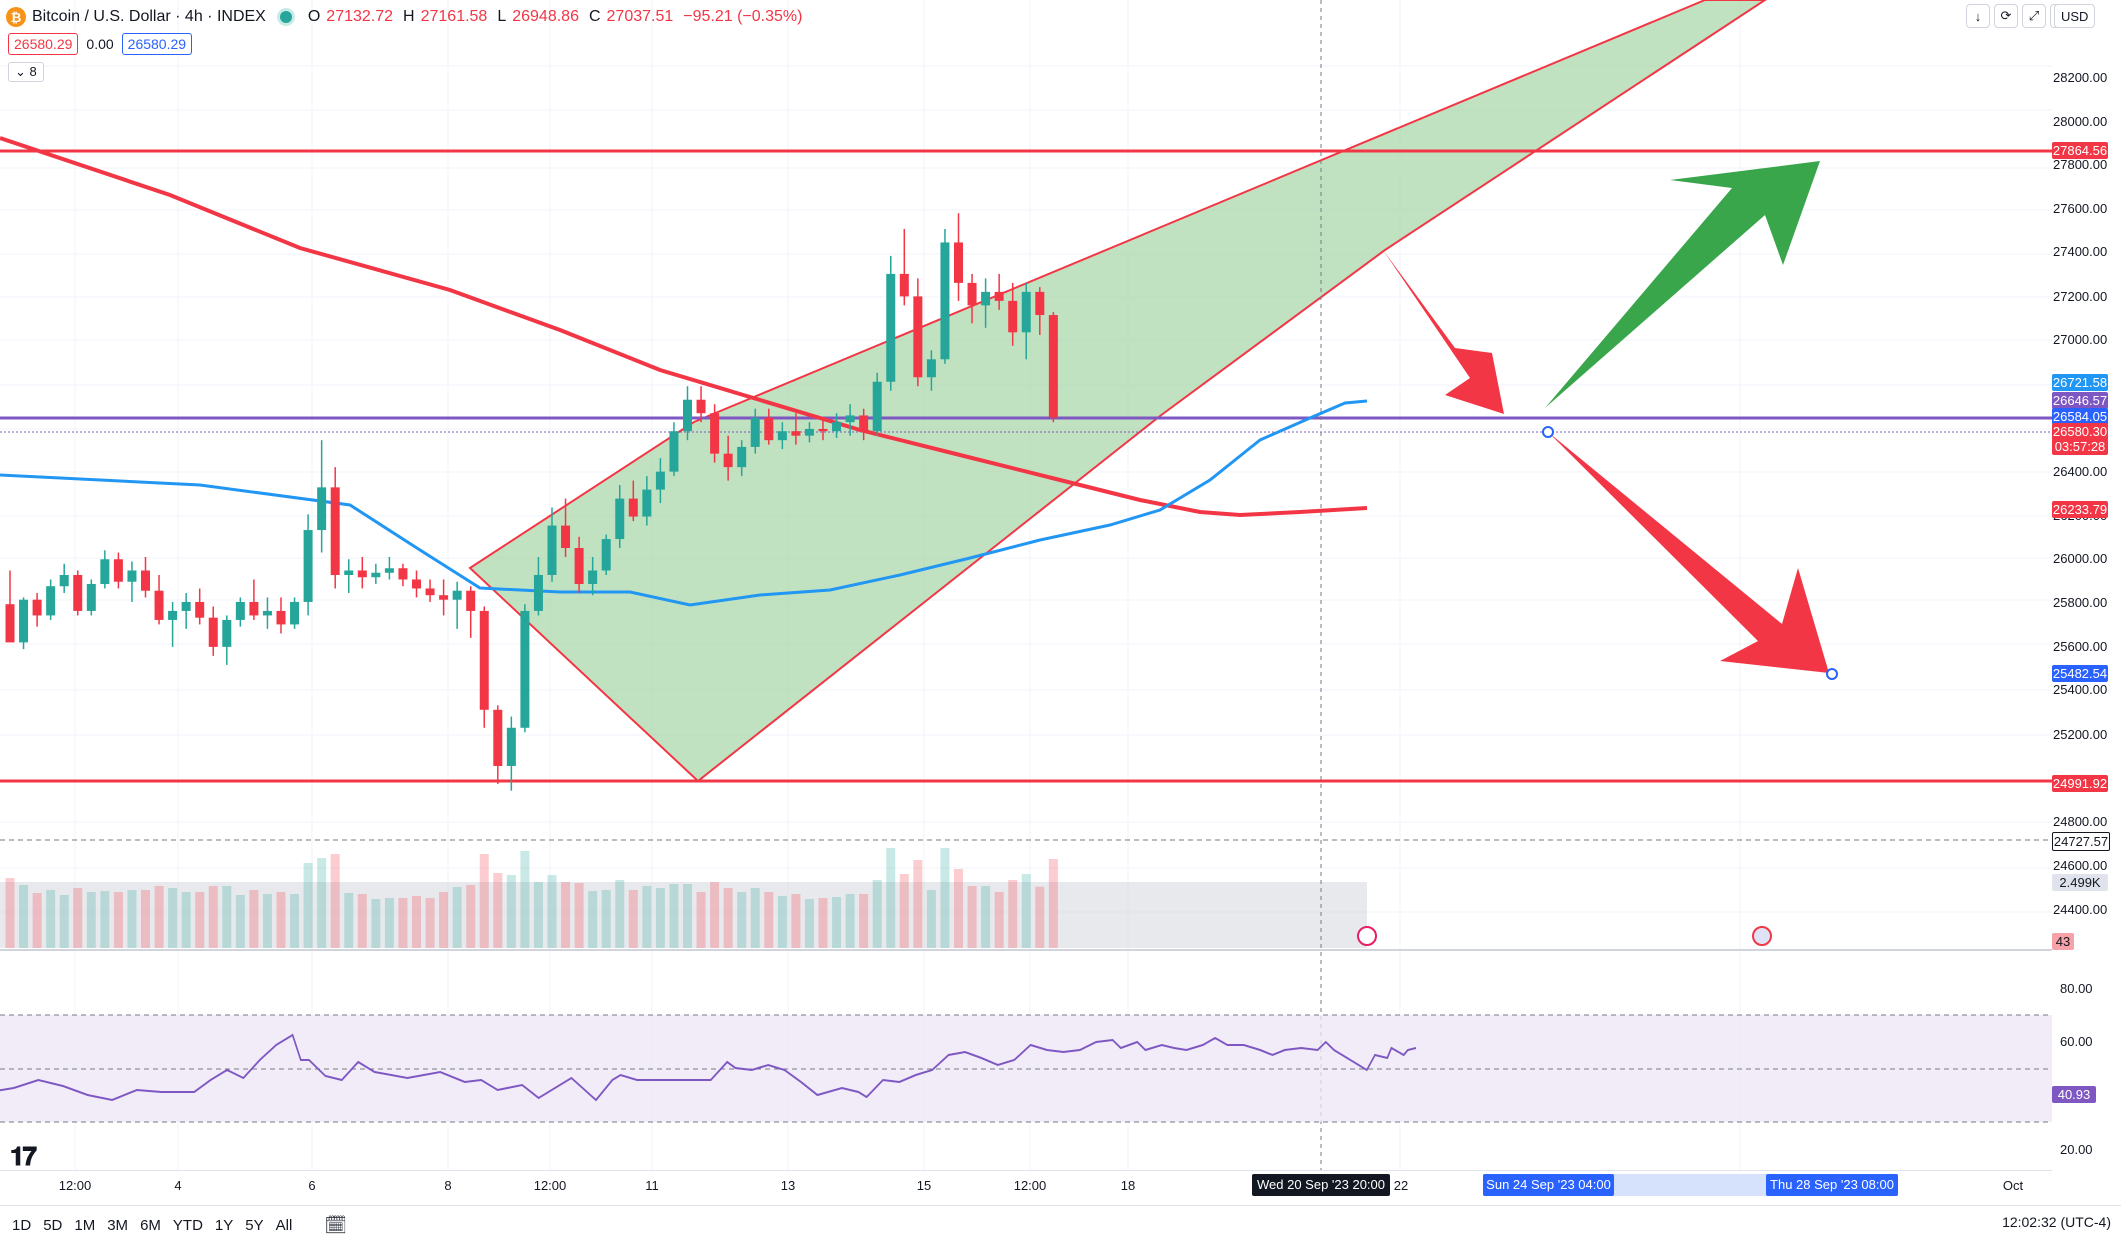 This screenshot has width=2121, height=1244. Describe the element at coordinates (1026, 1184) in the screenshot. I see `time-axis` at that location.